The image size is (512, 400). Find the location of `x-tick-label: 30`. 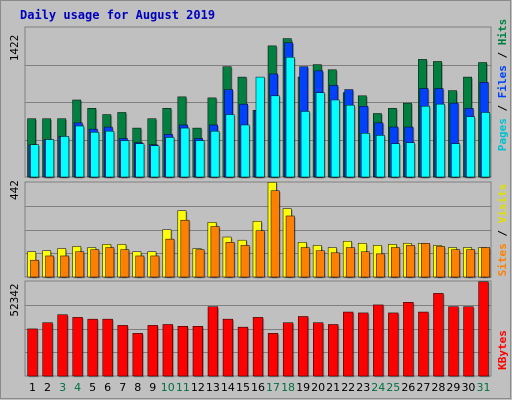

x-tick-label: 30 is located at coordinates (468, 387).